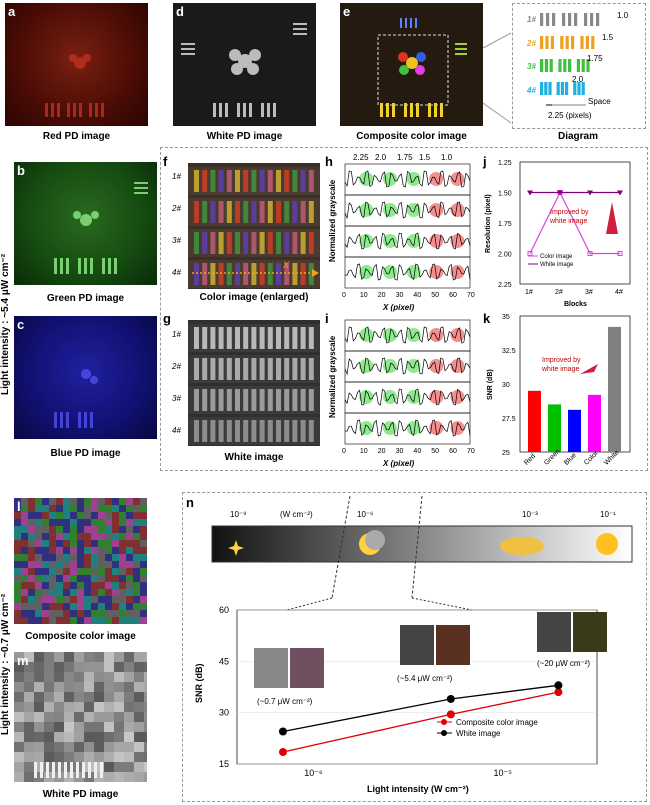 This screenshot has height=805, width=650. Describe the element at coordinates (76, 398) in the screenshot. I see `blue-pd-pattern` at that location.